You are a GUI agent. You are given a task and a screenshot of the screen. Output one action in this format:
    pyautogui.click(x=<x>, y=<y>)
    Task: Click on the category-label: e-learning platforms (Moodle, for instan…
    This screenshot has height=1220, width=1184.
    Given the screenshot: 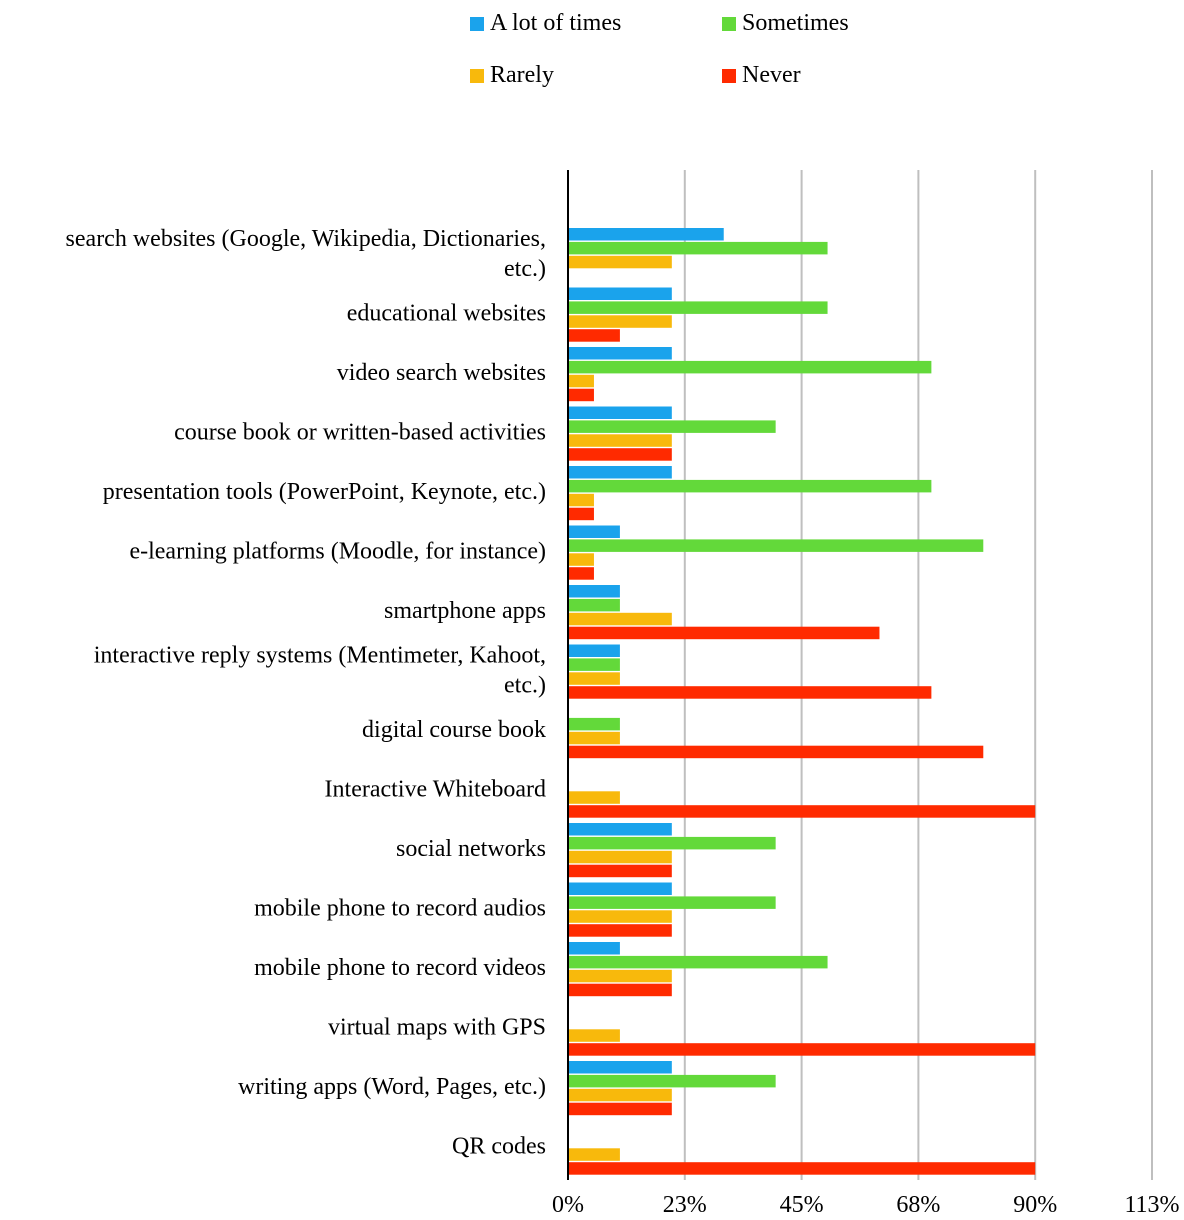 What is the action you would take?
    pyautogui.click(x=337, y=552)
    